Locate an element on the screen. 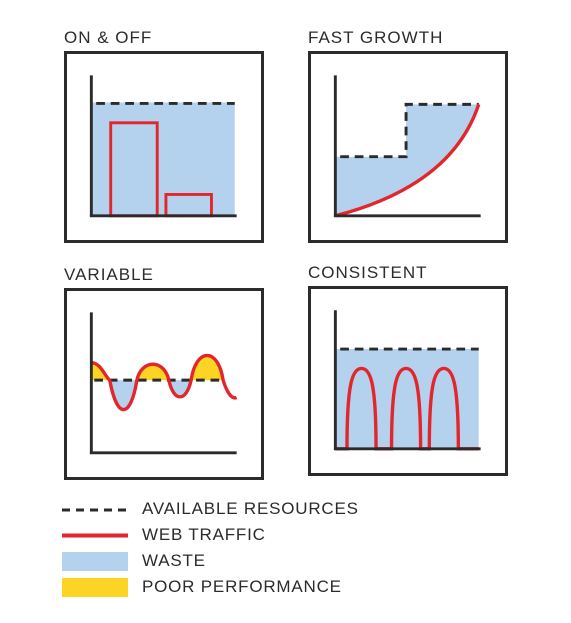 This screenshot has width=571, height=623. panel-fast-growth is located at coordinates (408, 147).